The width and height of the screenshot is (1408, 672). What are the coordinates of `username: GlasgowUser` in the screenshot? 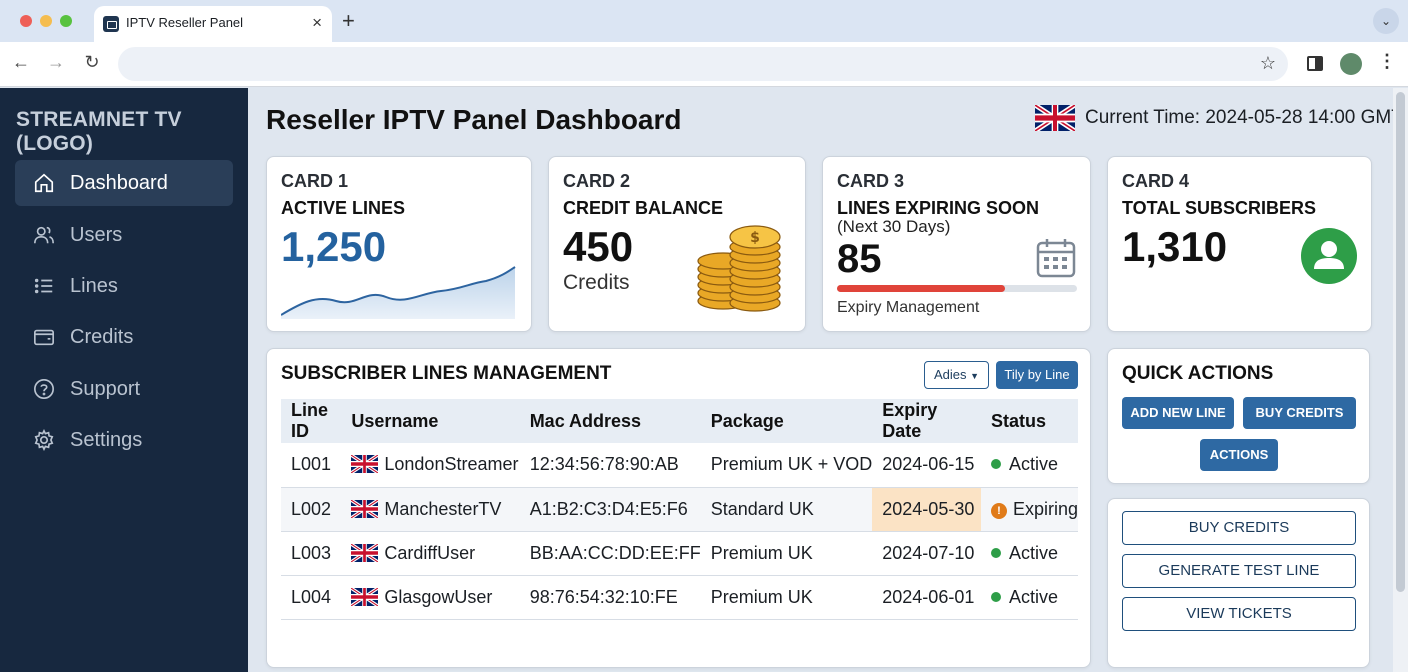 It's located at (438, 596).